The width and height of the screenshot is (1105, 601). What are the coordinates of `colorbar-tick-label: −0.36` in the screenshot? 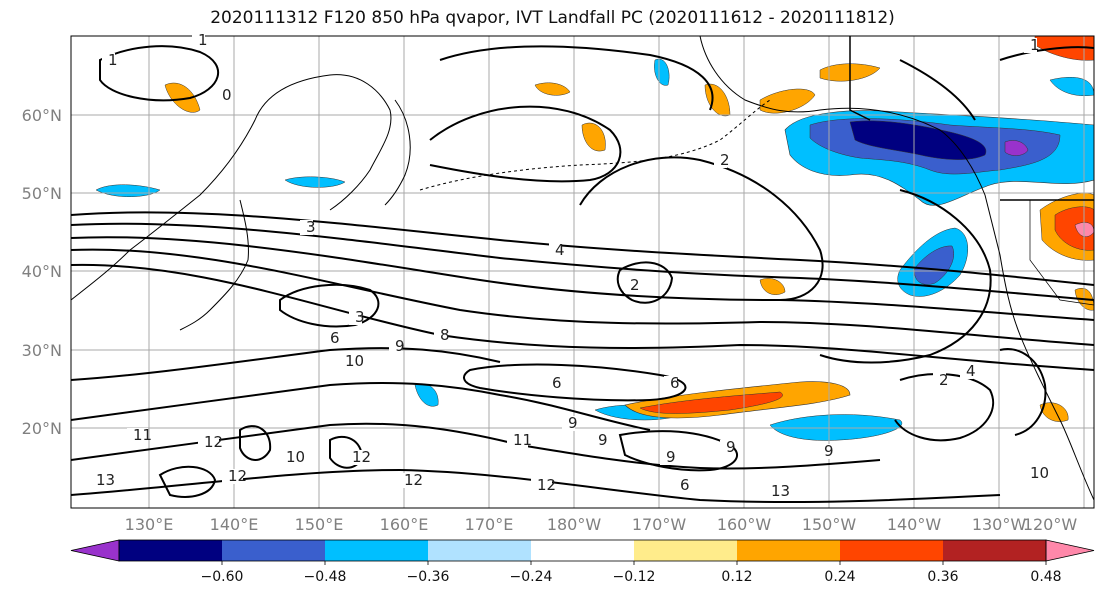 It's located at (428, 577).